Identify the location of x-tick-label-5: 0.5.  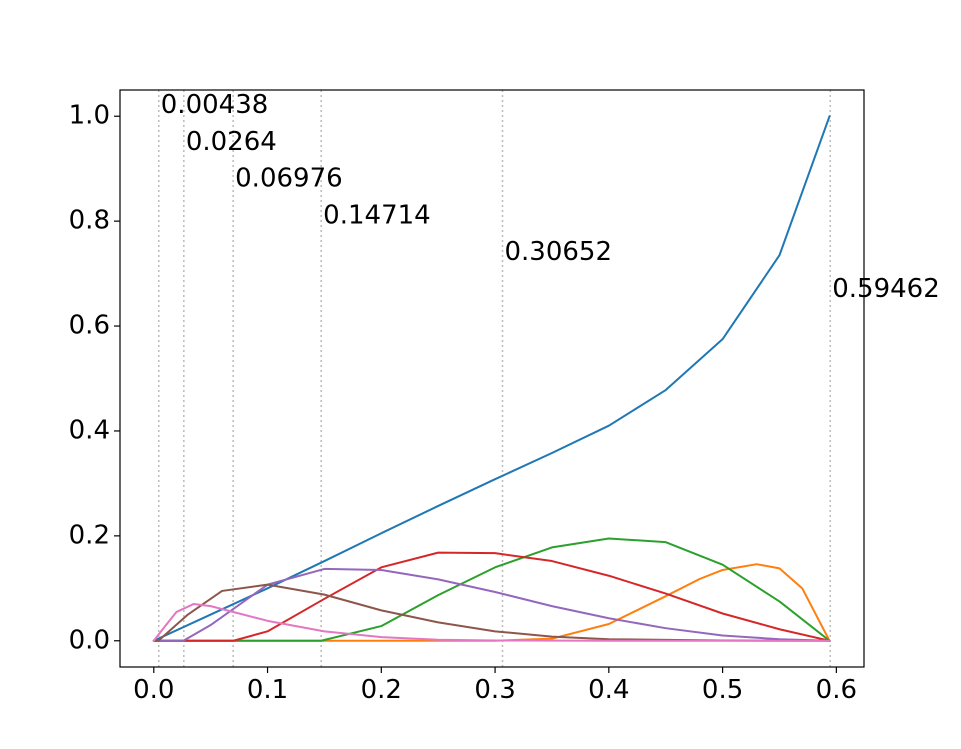
(722, 690).